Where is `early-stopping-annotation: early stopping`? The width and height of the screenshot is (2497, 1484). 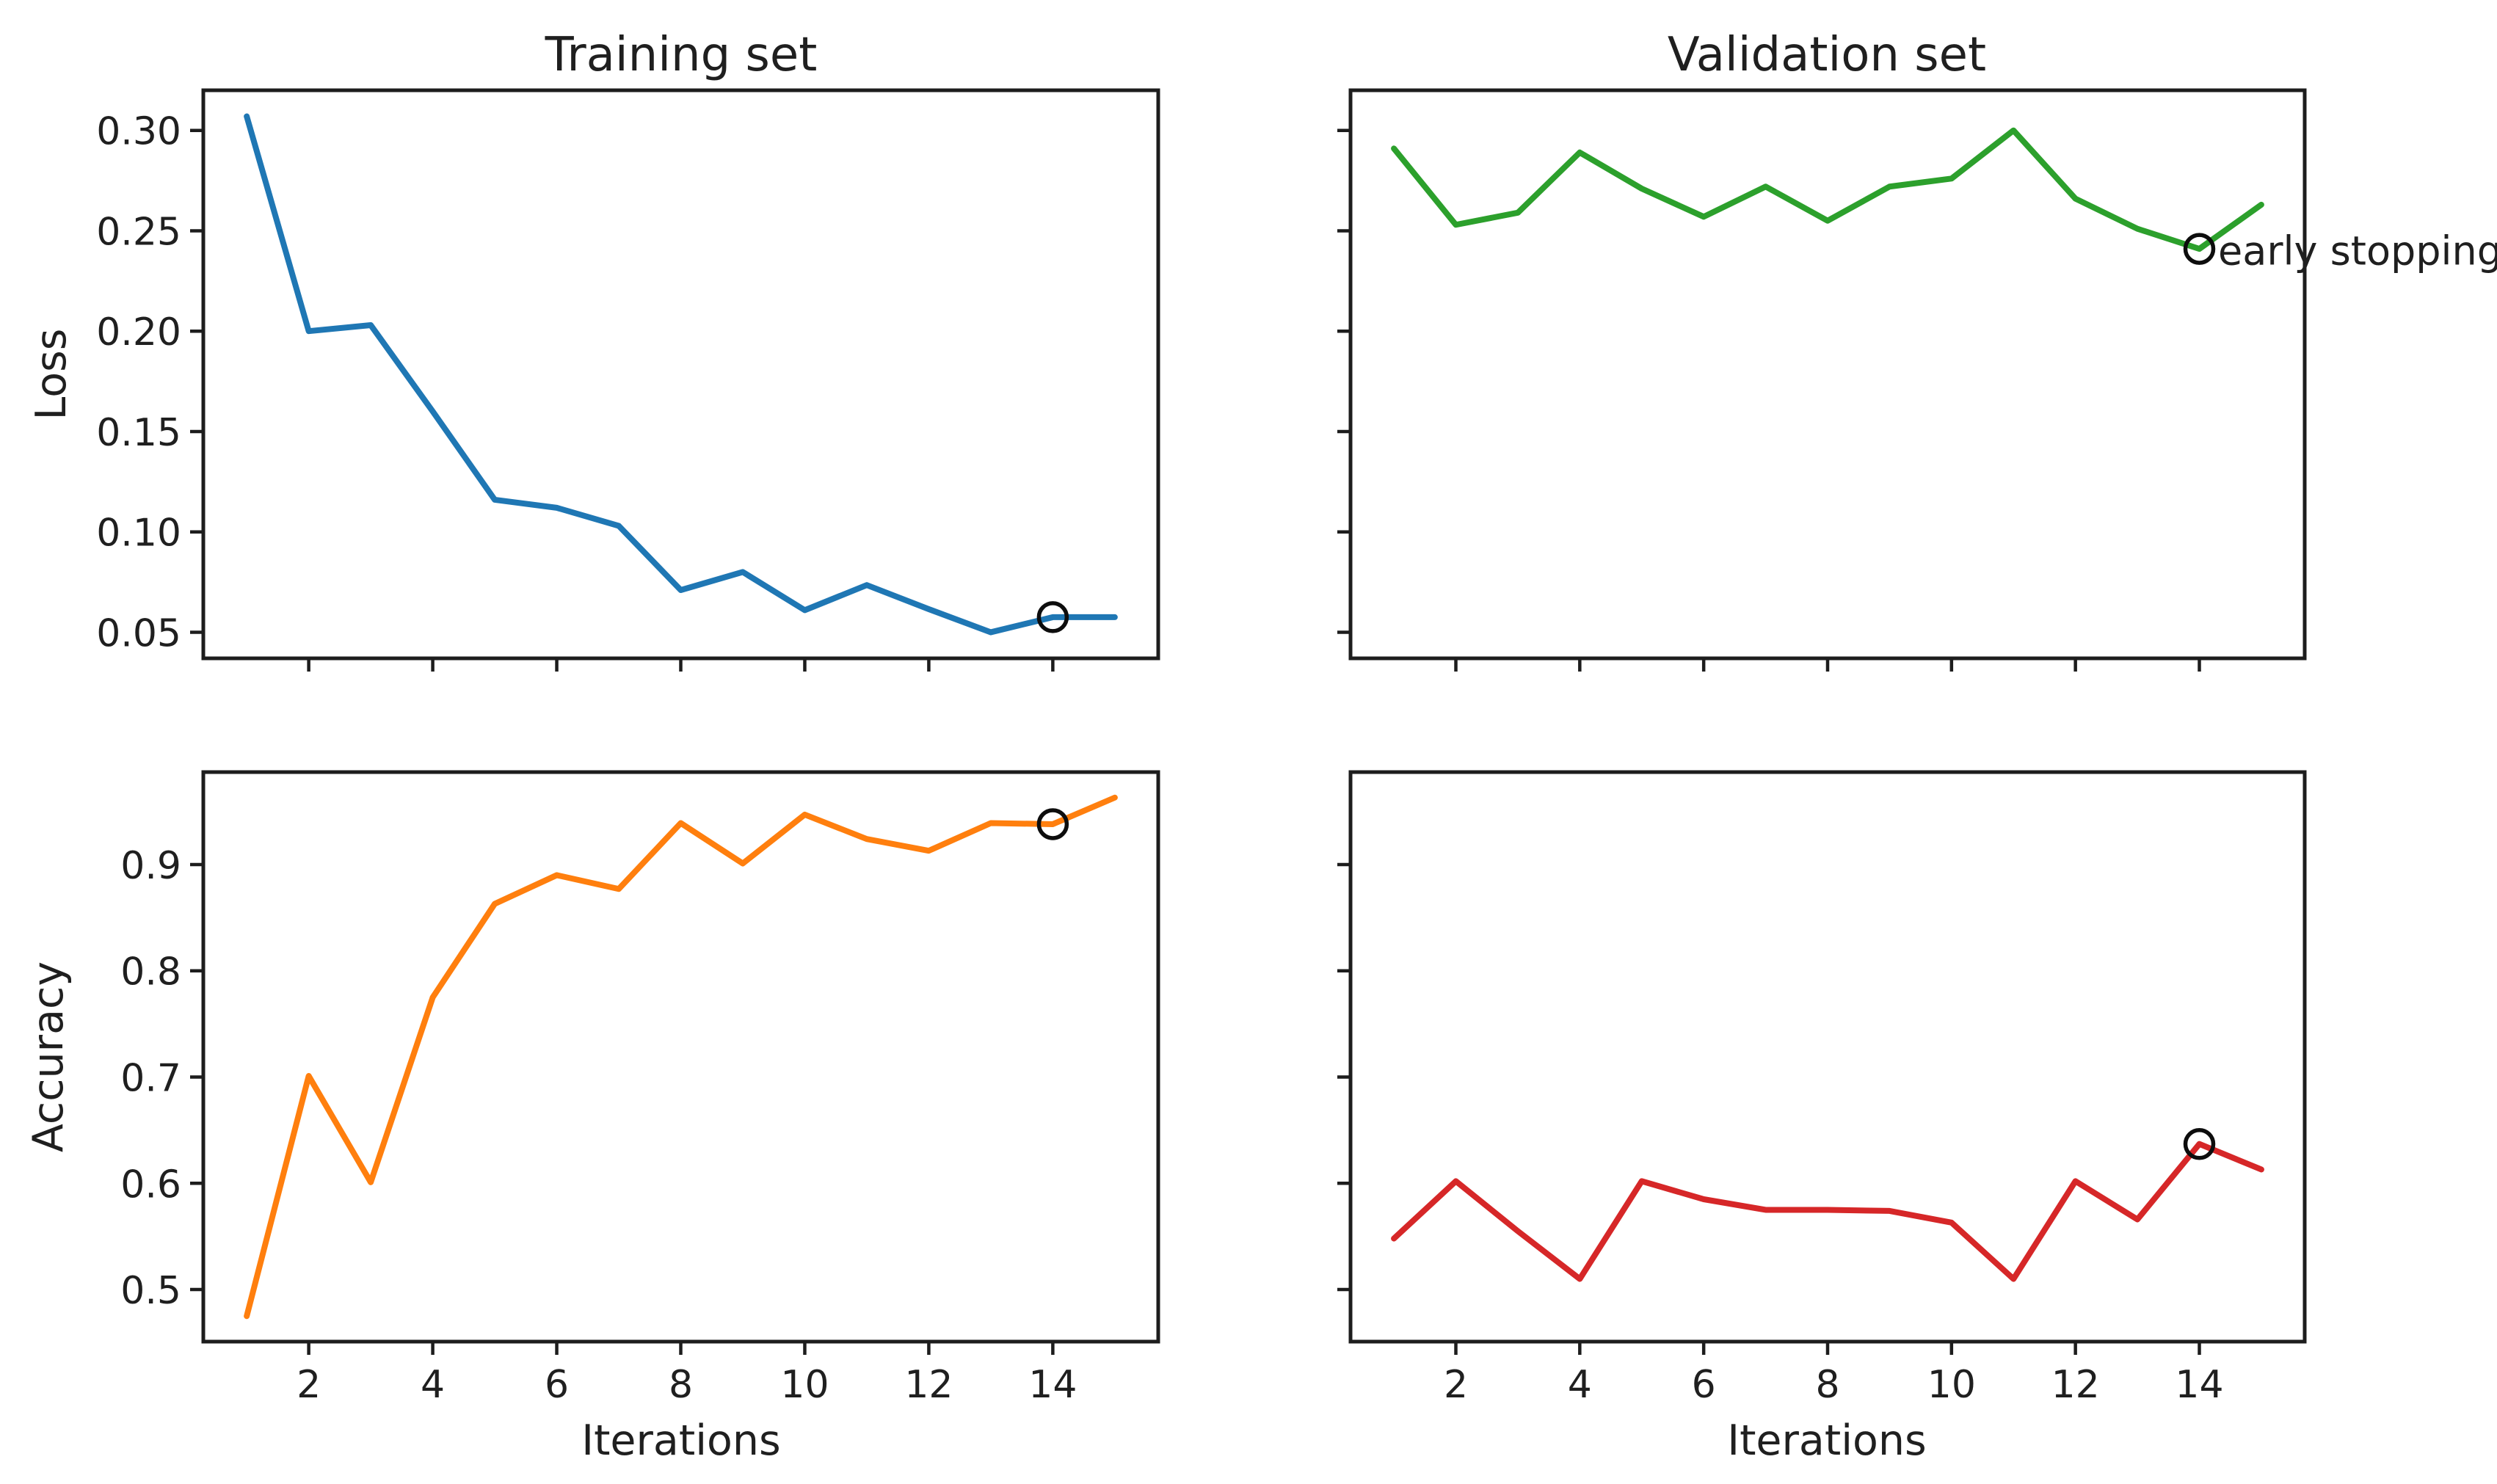 early-stopping-annotation: early stopping is located at coordinates (2357, 251).